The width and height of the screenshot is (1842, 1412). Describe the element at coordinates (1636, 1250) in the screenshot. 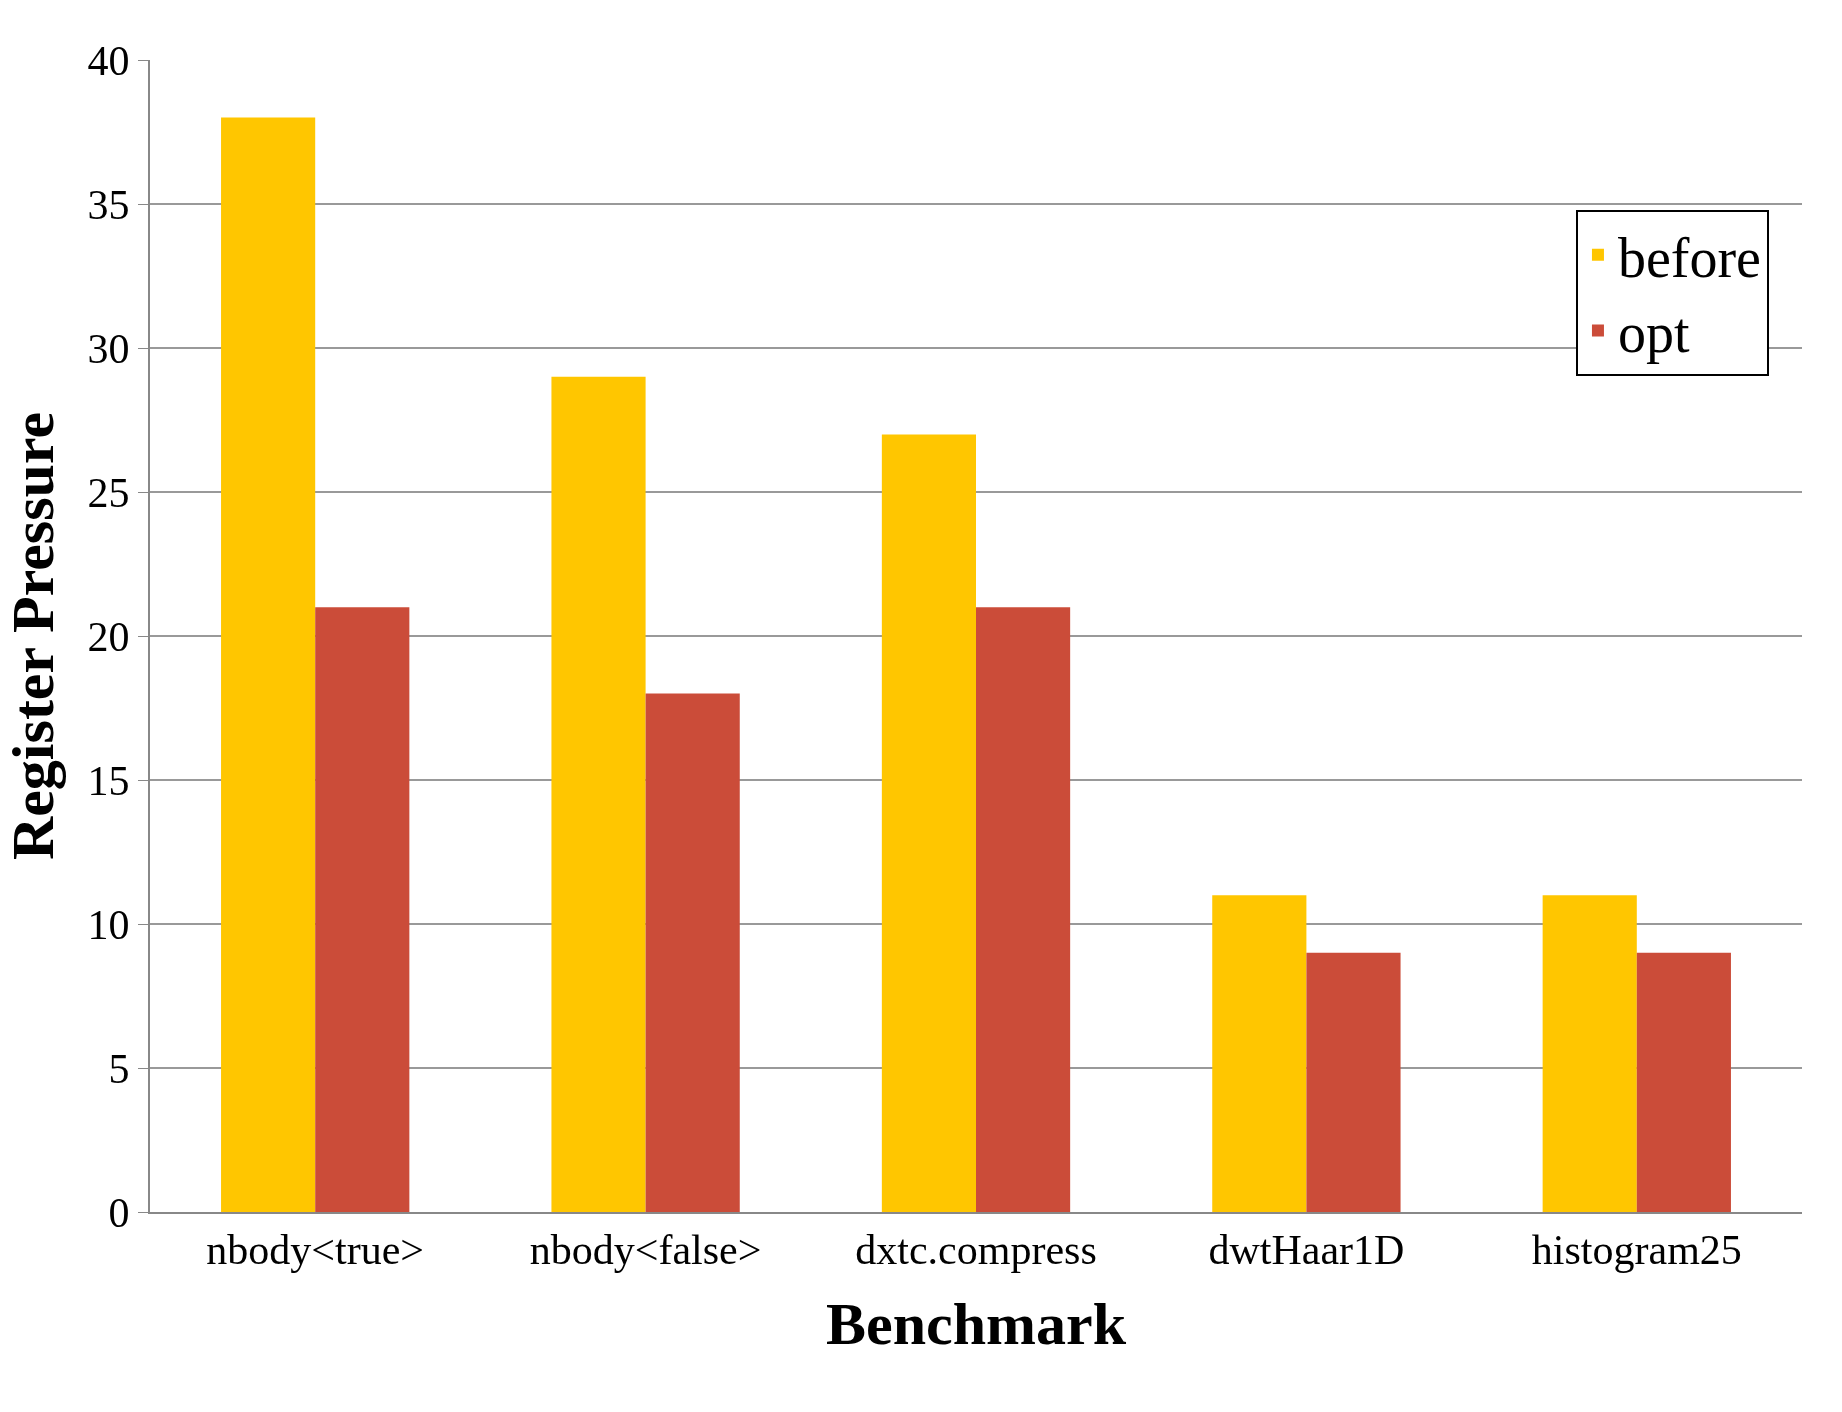

I see `x-tick-label: histogram25` at that location.